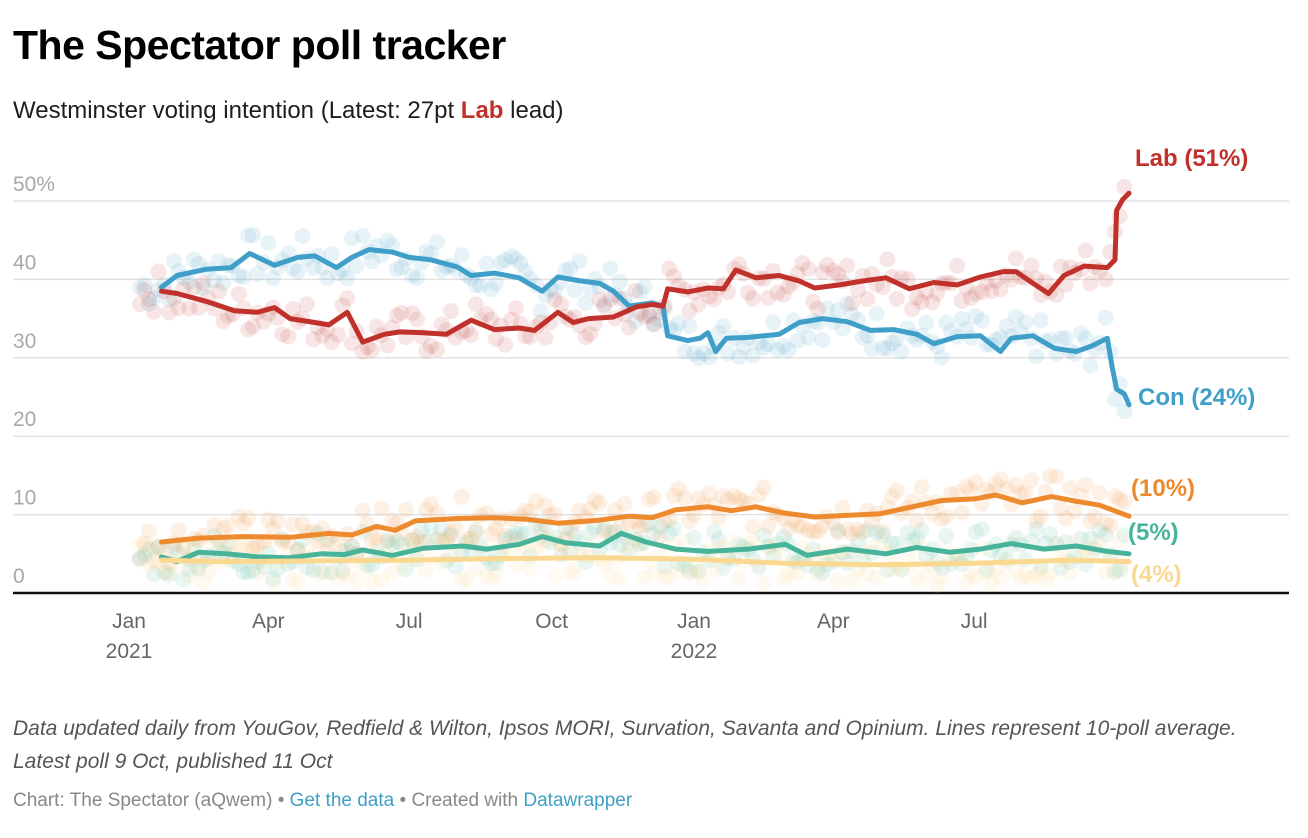 The image size is (1308, 838). What do you see at coordinates (578, 800) in the screenshot?
I see `datawrapper-link: Datawrapper` at bounding box center [578, 800].